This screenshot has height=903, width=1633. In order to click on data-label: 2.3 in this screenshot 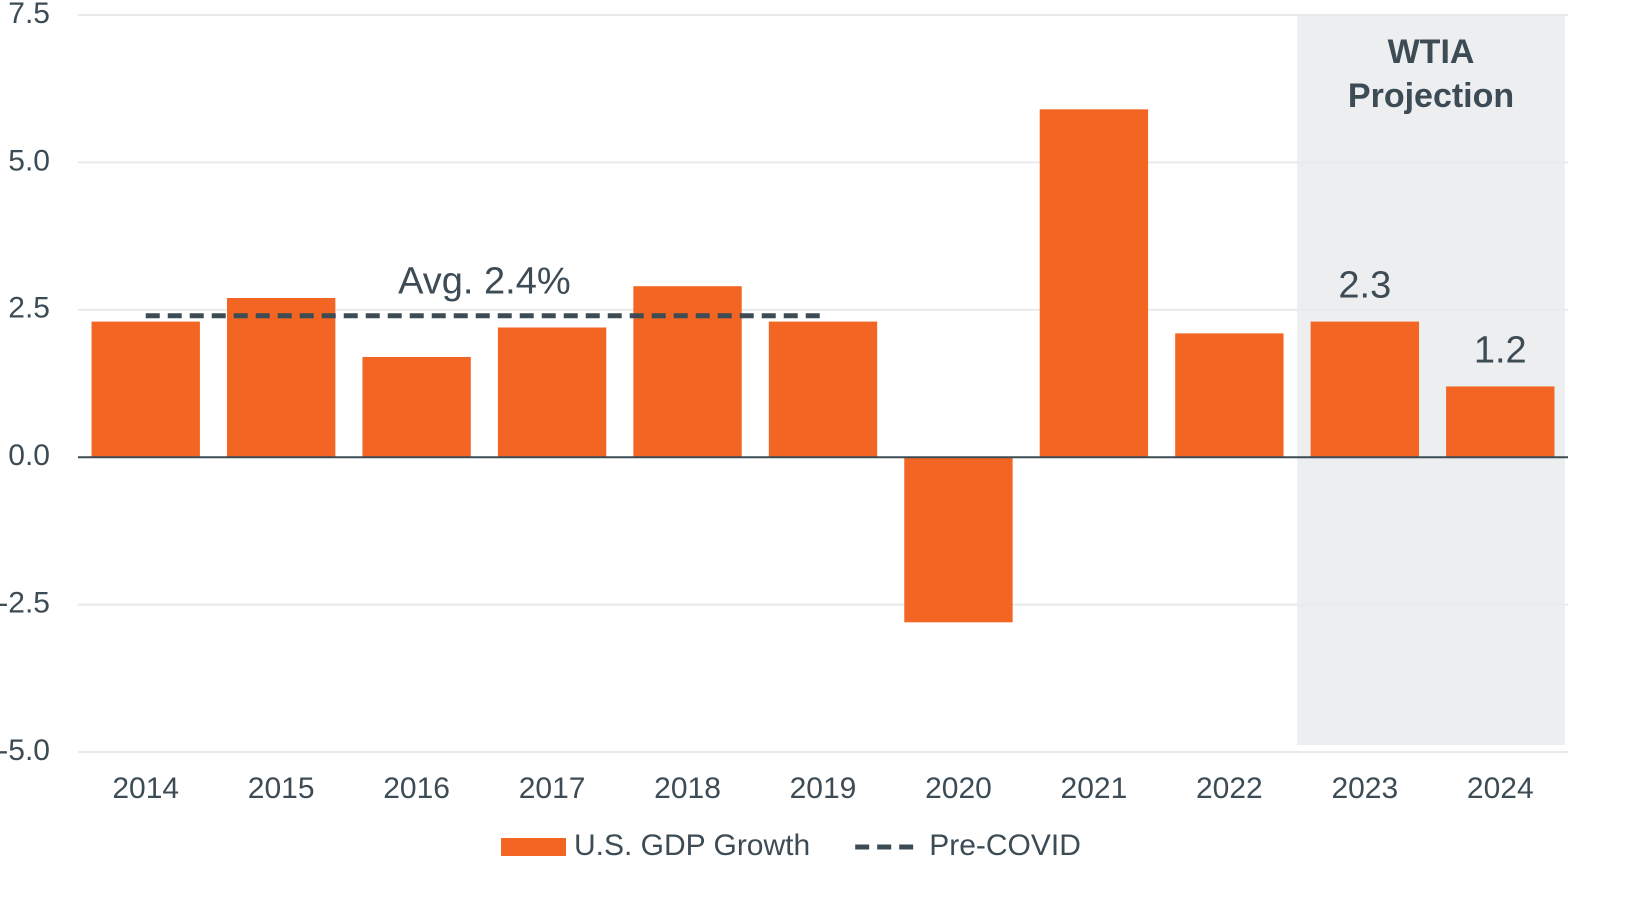, I will do `click(1364, 286)`.